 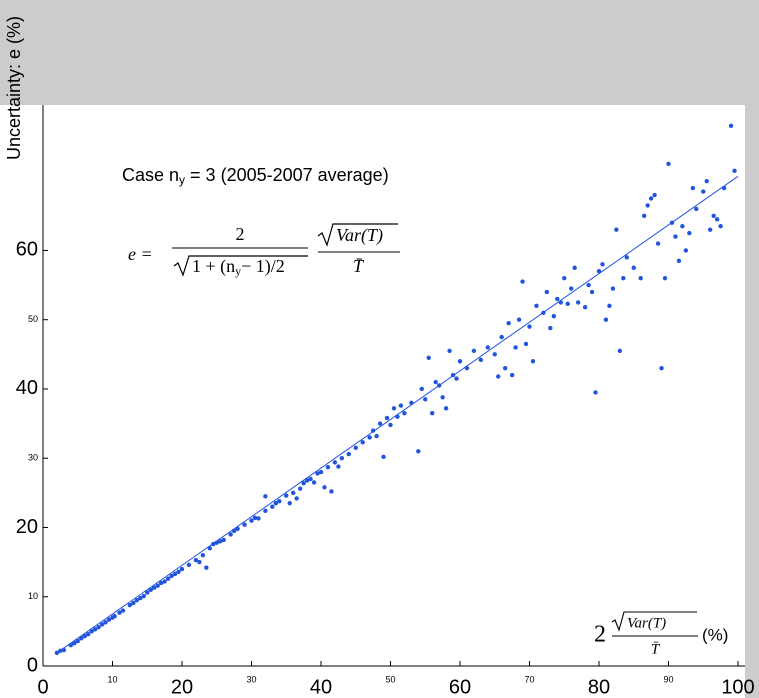 I want to click on x-tick-label: 0, so click(x=42, y=687).